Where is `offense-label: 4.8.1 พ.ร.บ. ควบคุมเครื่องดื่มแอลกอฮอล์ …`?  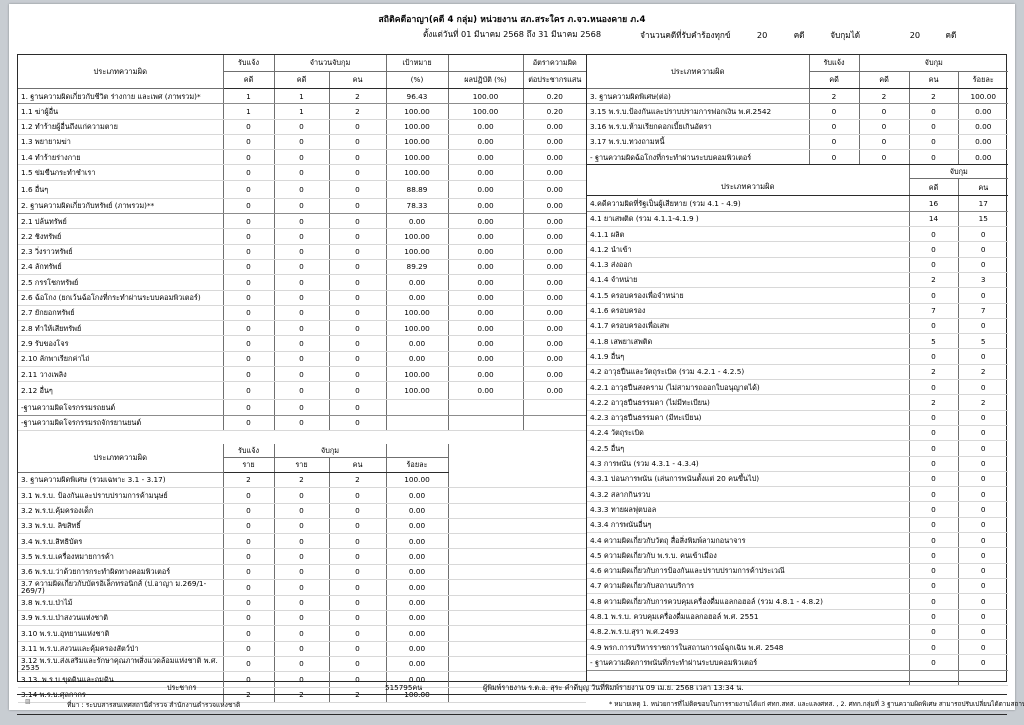 offense-label: 4.8.1 พ.ร.บ. ควบคุมเครื่องดื่มแอลกอฮอล์ … is located at coordinates (748, 617).